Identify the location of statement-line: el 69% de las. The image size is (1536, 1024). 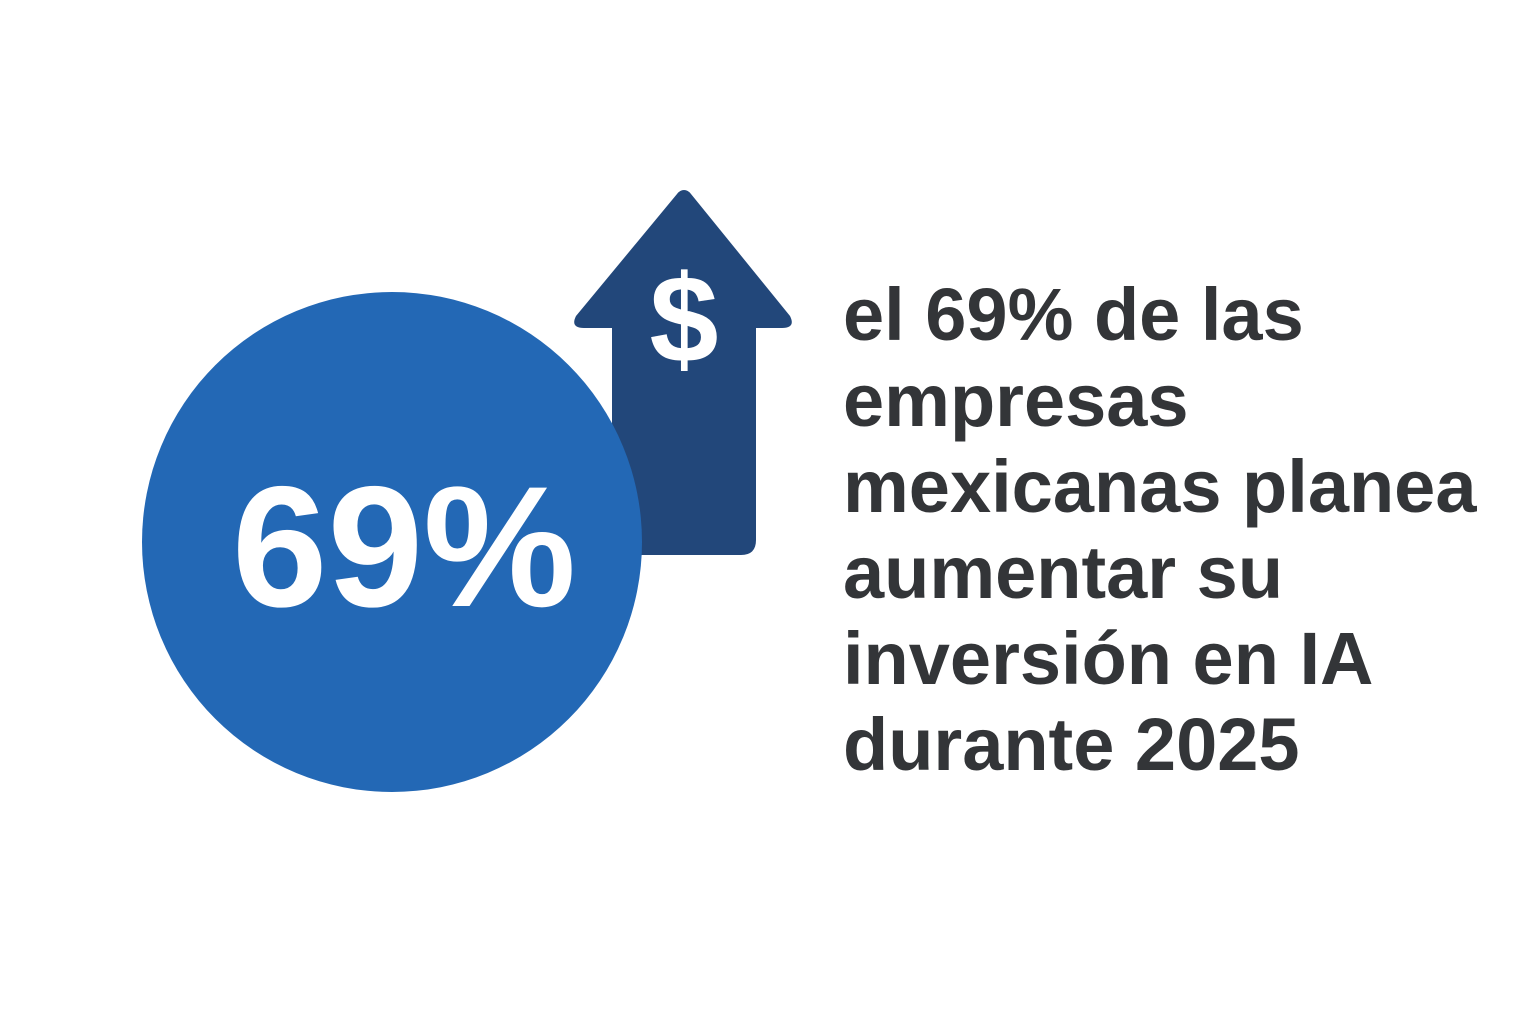
(1073, 314).